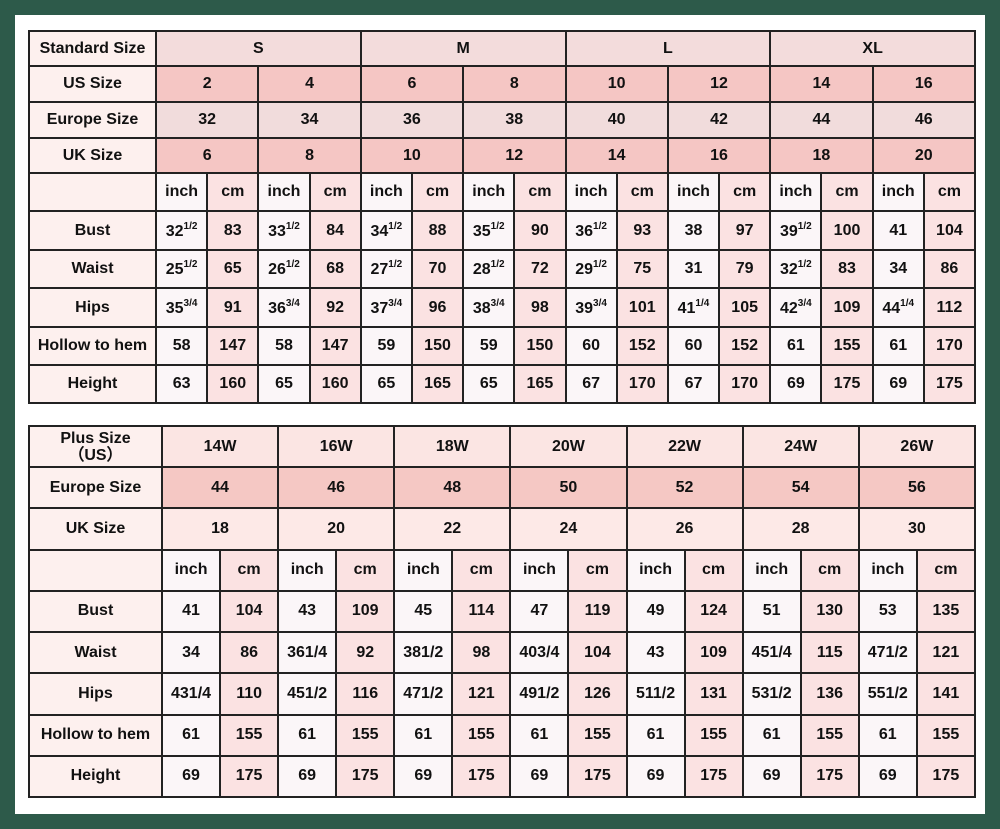 The height and width of the screenshot is (829, 1000). What do you see at coordinates (309, 84) in the screenshot?
I see `size-cell: 4` at bounding box center [309, 84].